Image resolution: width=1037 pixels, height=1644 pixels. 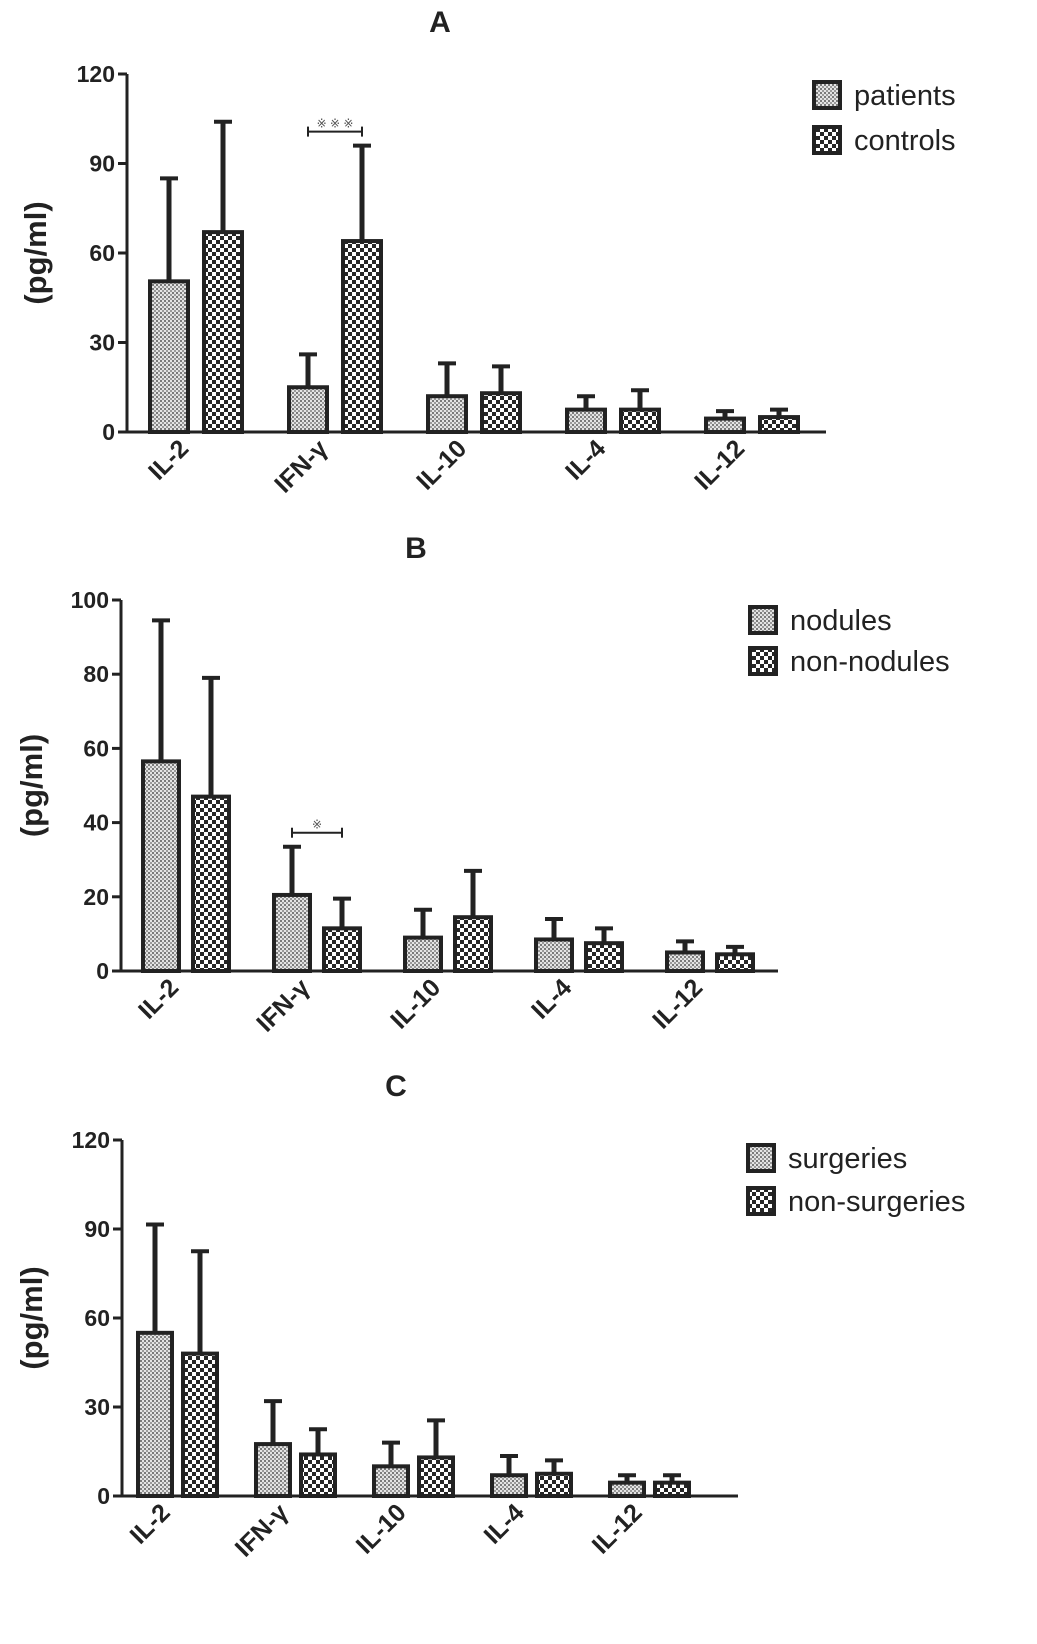 What do you see at coordinates (90, 600) in the screenshot?
I see `y-tick-label: 100` at bounding box center [90, 600].